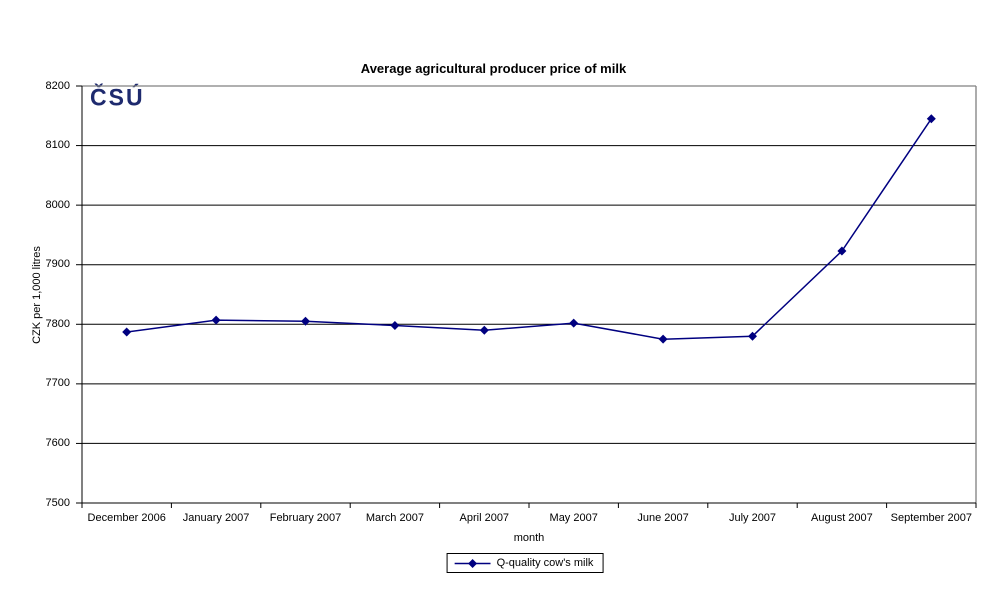 Image resolution: width=987 pixels, height=597 pixels. What do you see at coordinates (57, 442) in the screenshot?
I see `y-tick-label: 7600` at bounding box center [57, 442].